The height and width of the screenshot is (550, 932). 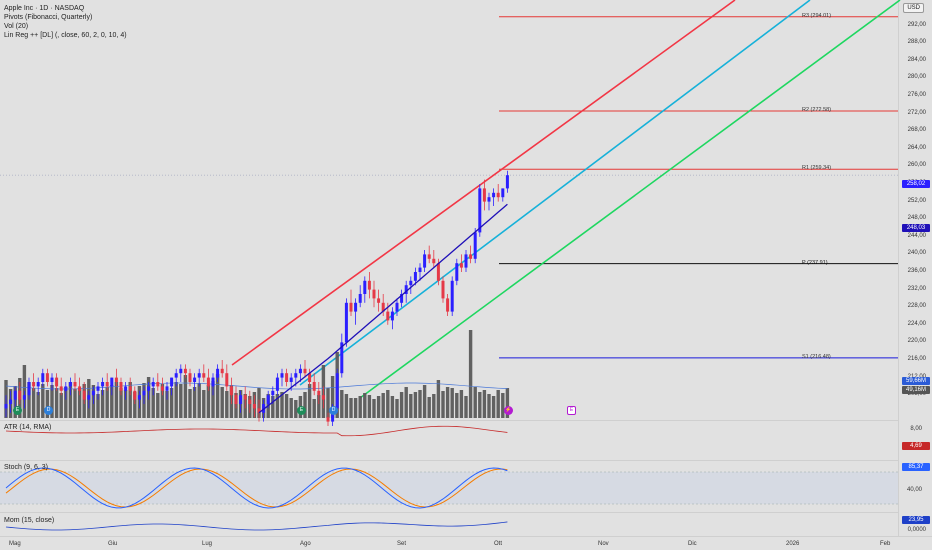 What do you see at coordinates (26, 467) in the screenshot?
I see `stoch-label: Stoch (9, 6, 3)` at bounding box center [26, 467].